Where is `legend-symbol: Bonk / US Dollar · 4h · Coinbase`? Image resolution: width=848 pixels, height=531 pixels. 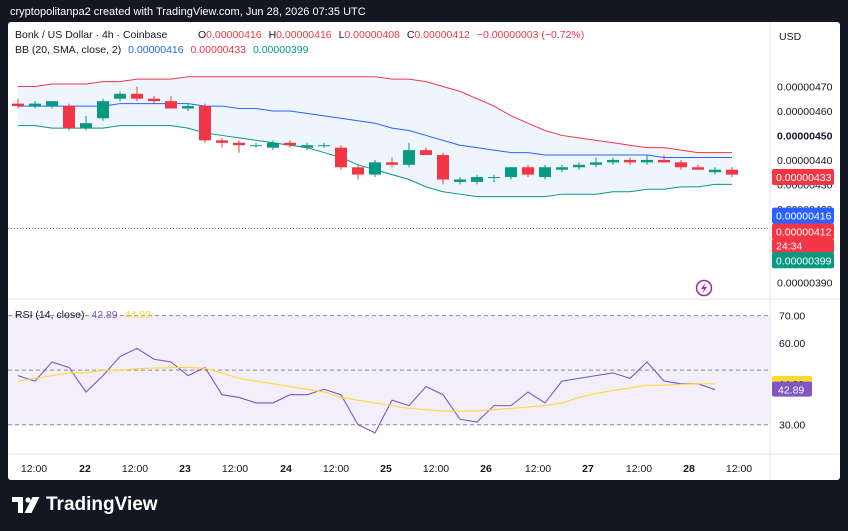
legend-symbol: Bonk / US Dollar · 4h · Coinbase is located at coordinates (91, 35).